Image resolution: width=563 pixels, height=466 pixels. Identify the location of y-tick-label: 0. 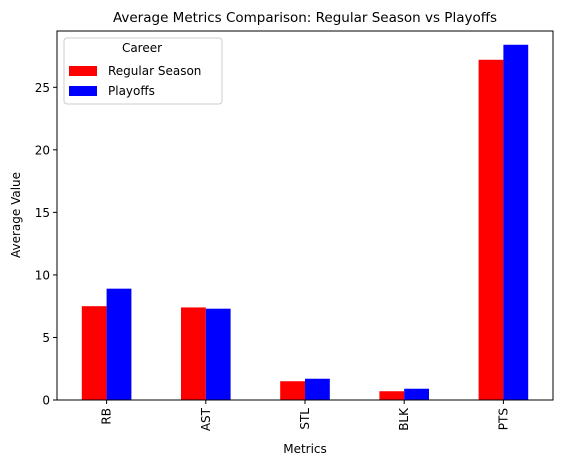
(46, 401).